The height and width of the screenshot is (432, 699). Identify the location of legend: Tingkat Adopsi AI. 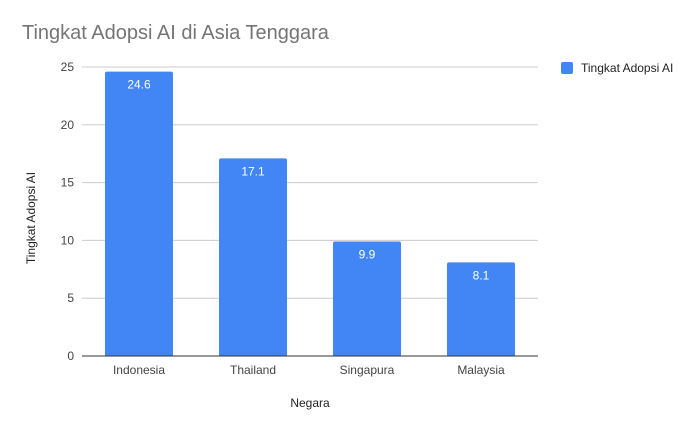
(617, 68).